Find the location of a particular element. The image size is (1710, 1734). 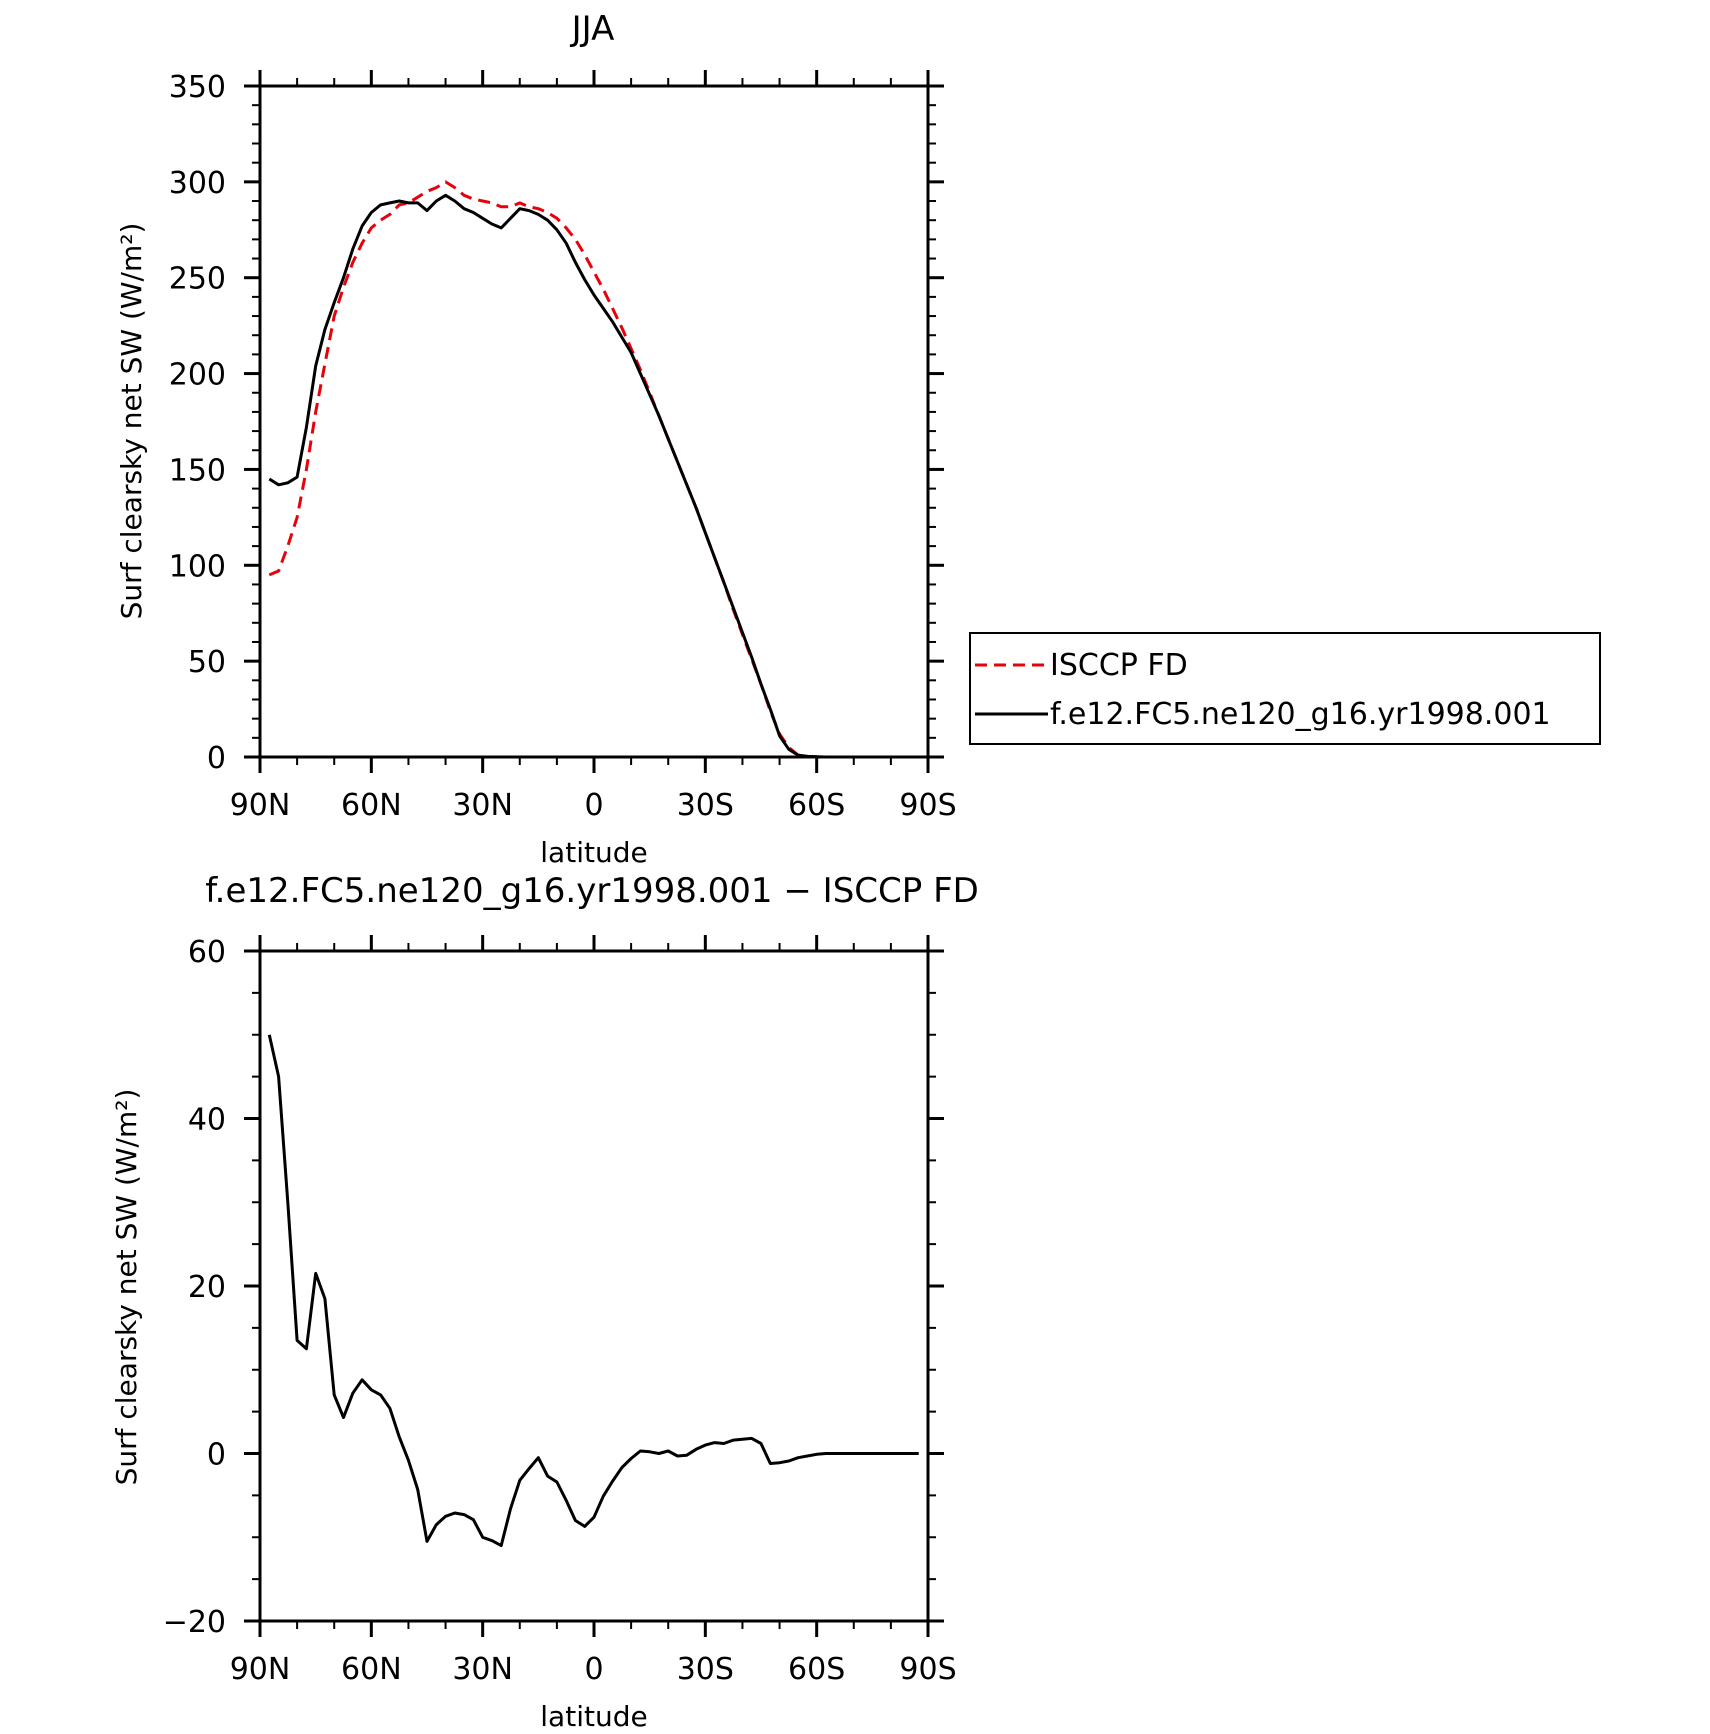

bottom-y-axis-label: Surf clearsky net SW (W/m²) is located at coordinates (126, 1287).